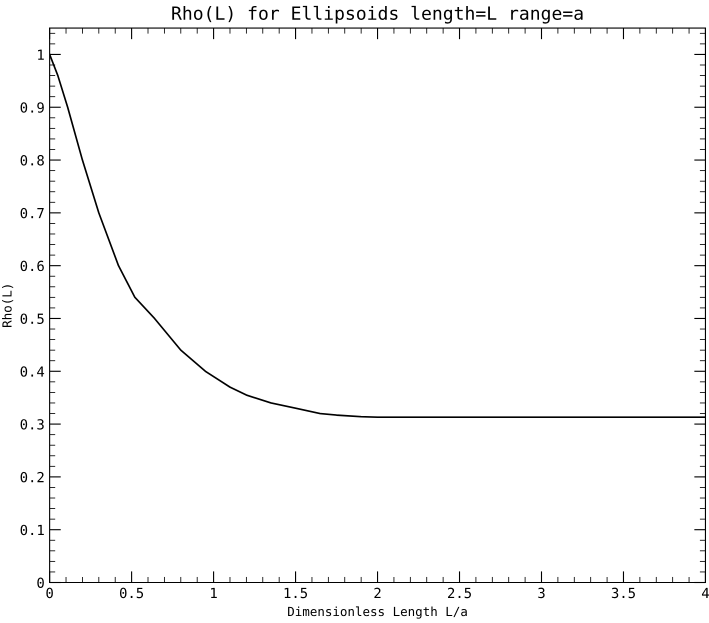 The height and width of the screenshot is (623, 709). I want to click on y-tick-label: 0.4, so click(32, 371).